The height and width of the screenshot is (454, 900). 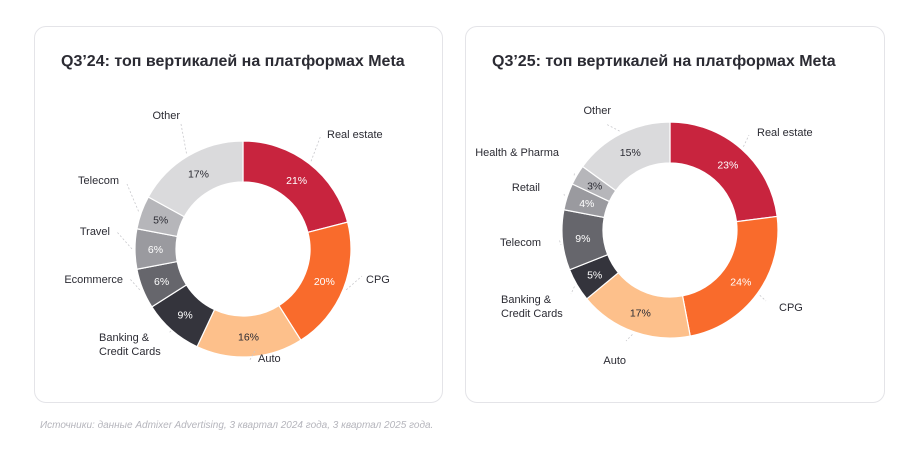 I want to click on slice-percent-label: 23%, so click(x=727, y=165).